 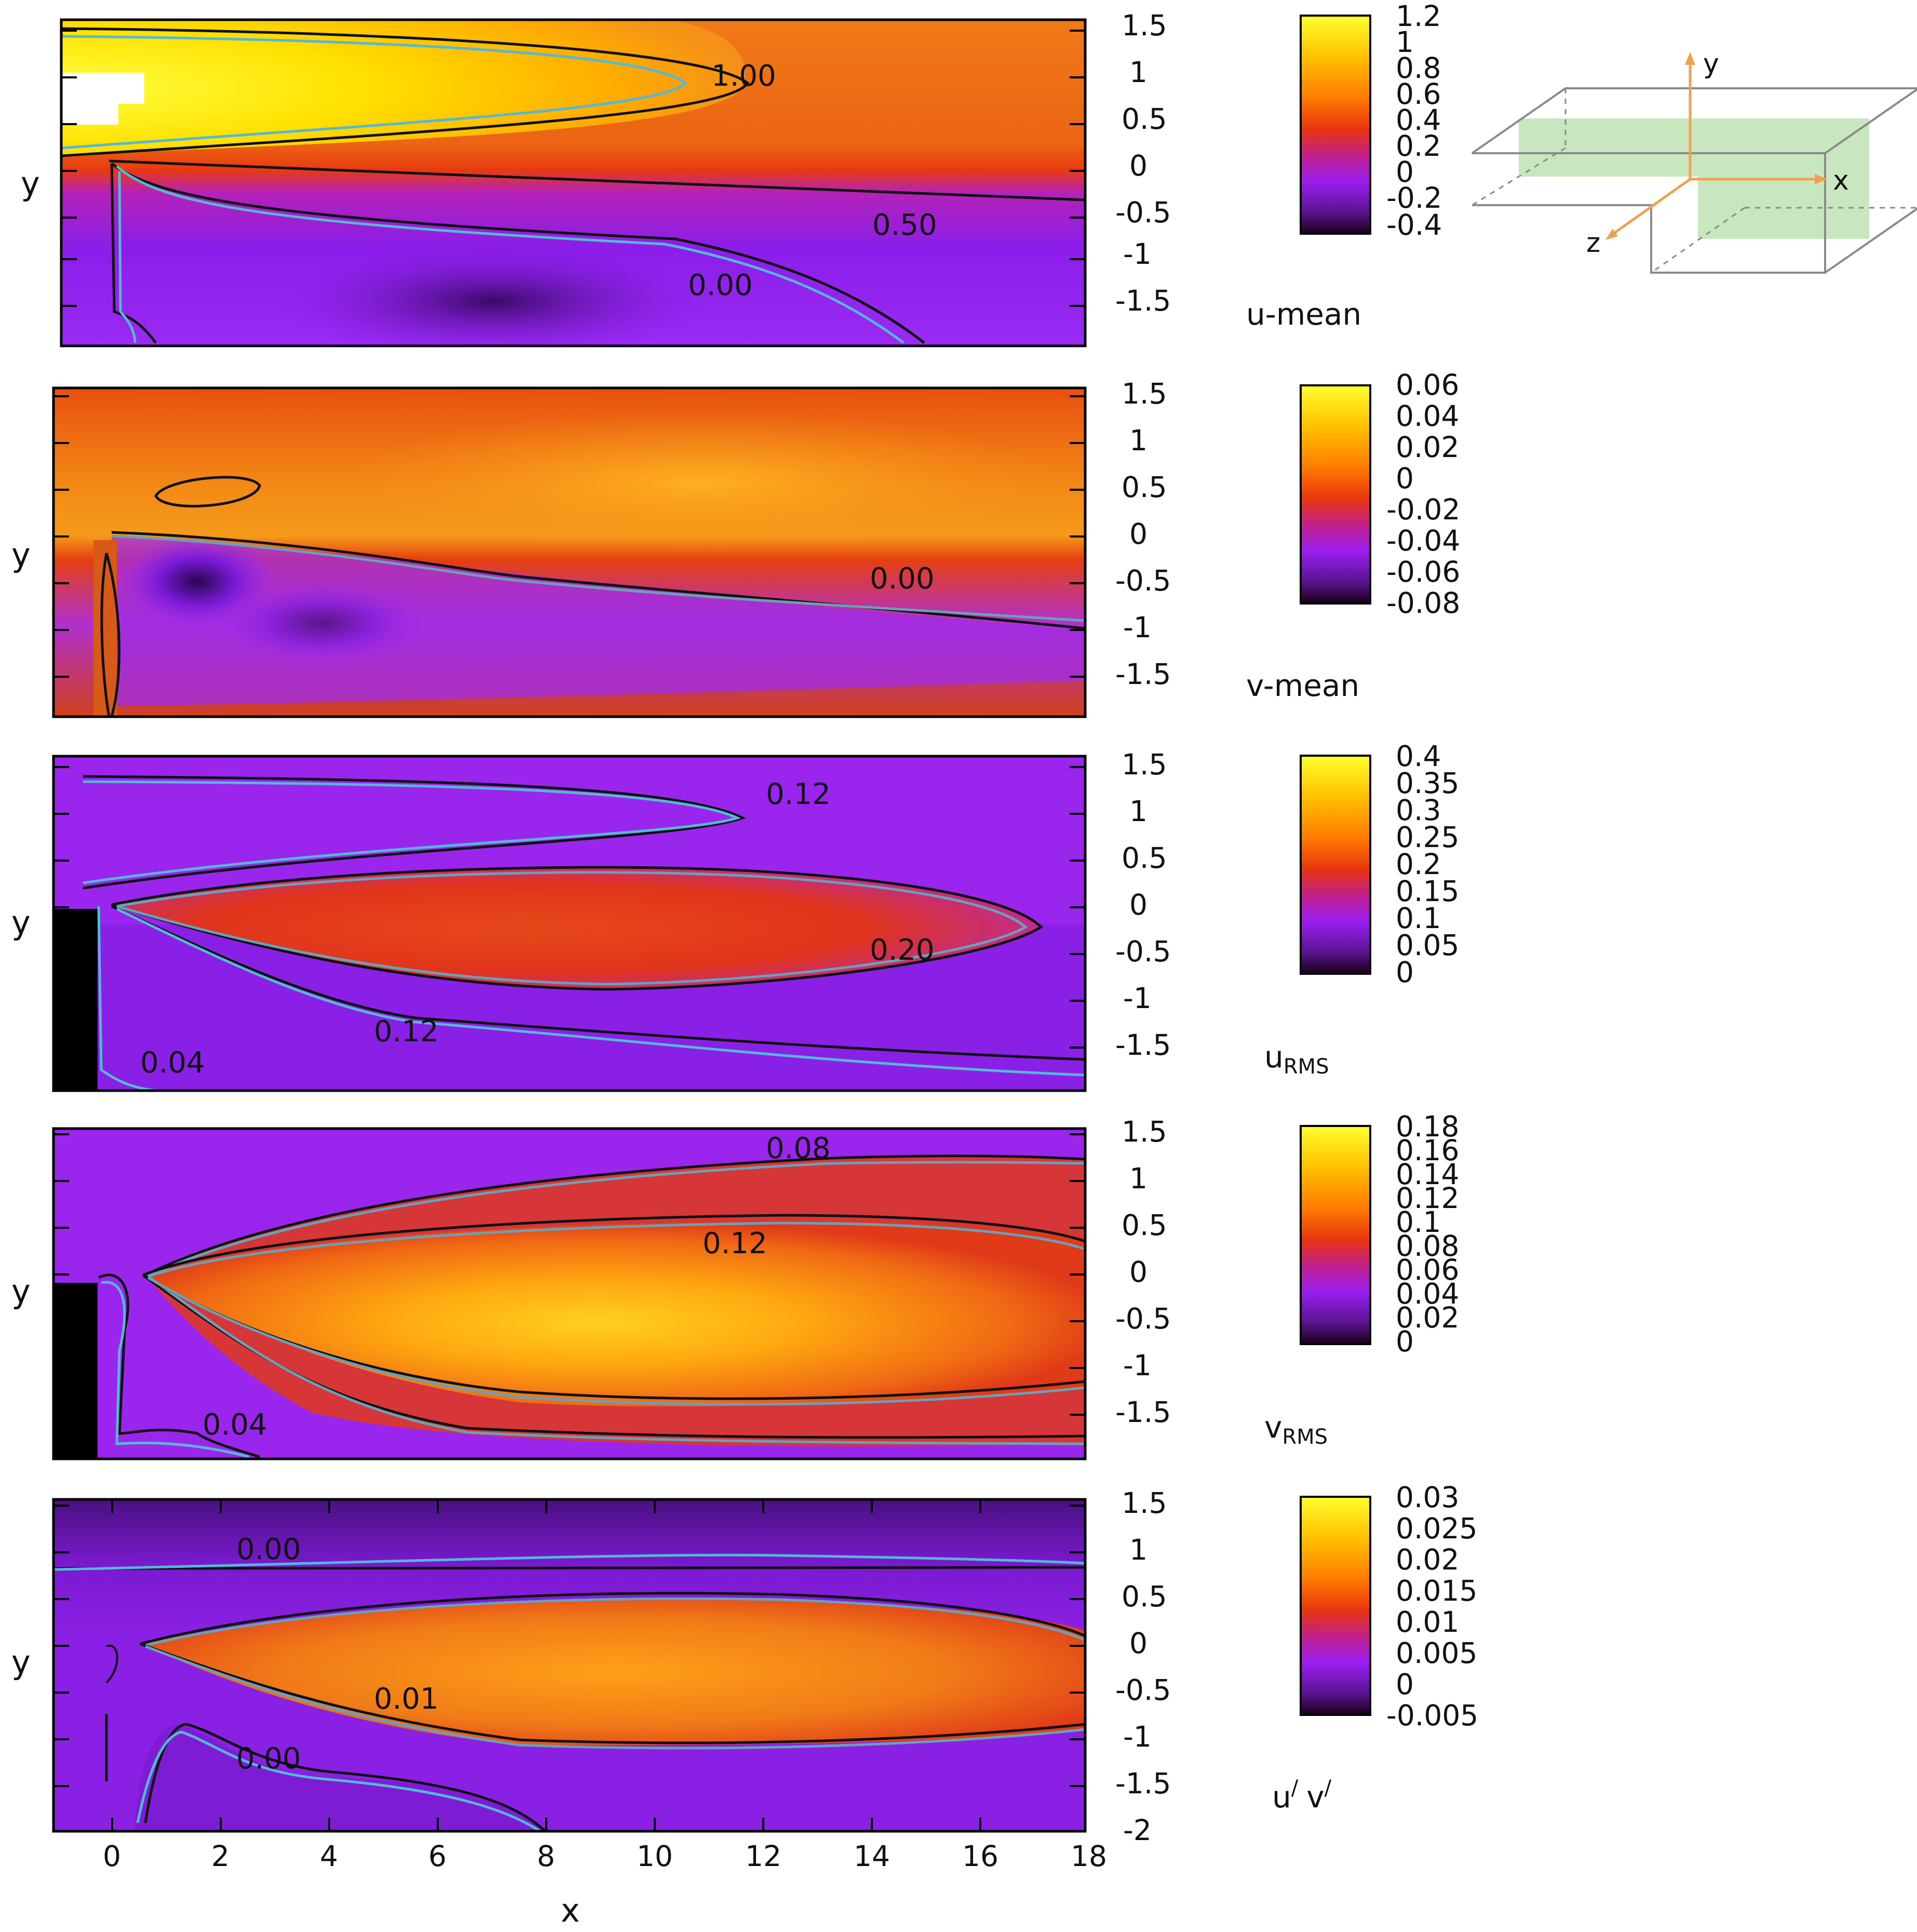 What do you see at coordinates (1405, 1685) in the screenshot?
I see `colorbar-tick-label: 0` at bounding box center [1405, 1685].